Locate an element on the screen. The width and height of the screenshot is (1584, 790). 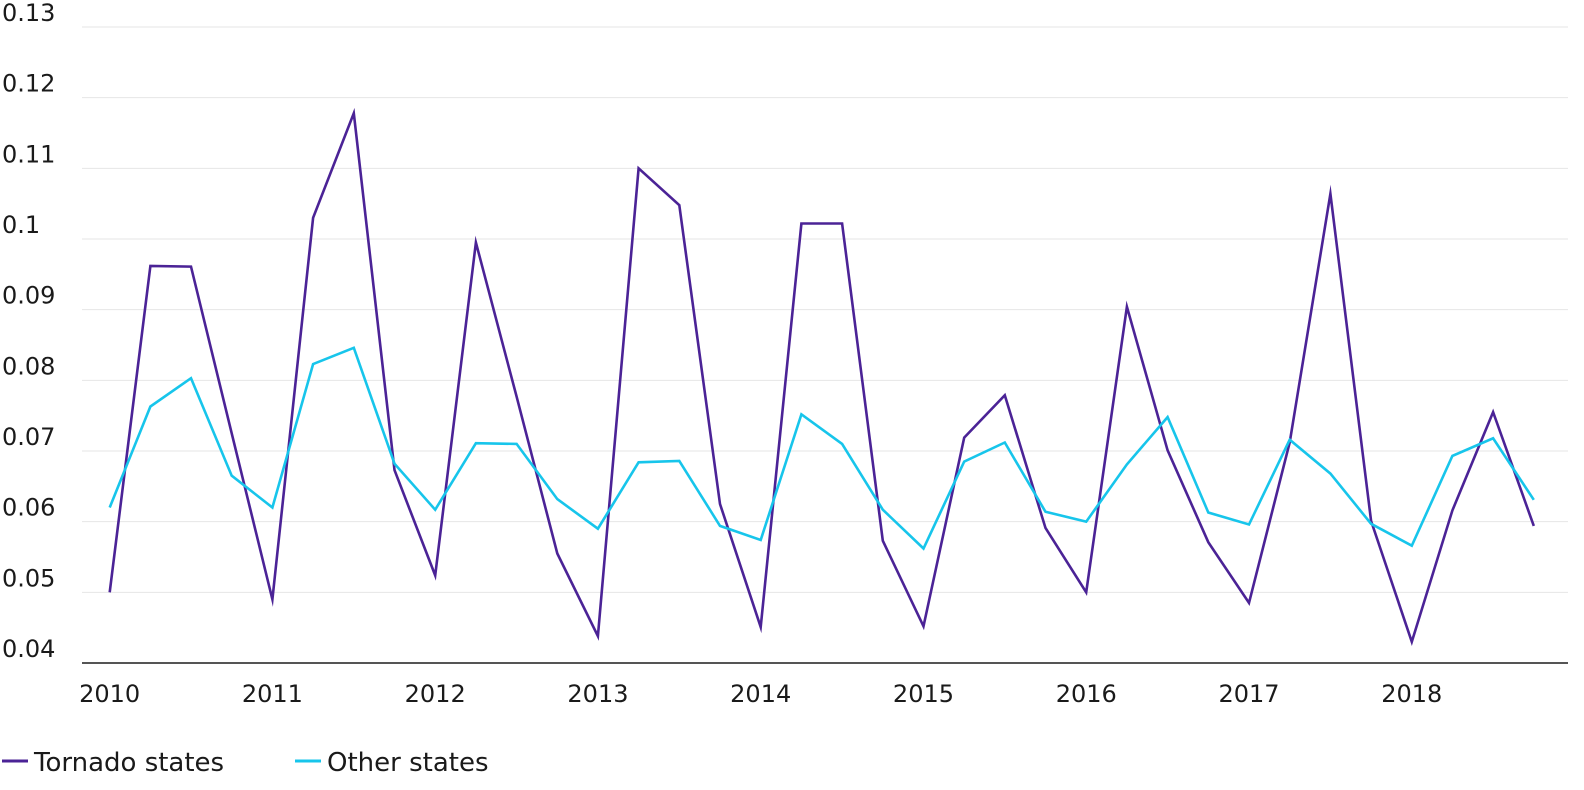
x-tick-label: 2010 is located at coordinates (109, 694).